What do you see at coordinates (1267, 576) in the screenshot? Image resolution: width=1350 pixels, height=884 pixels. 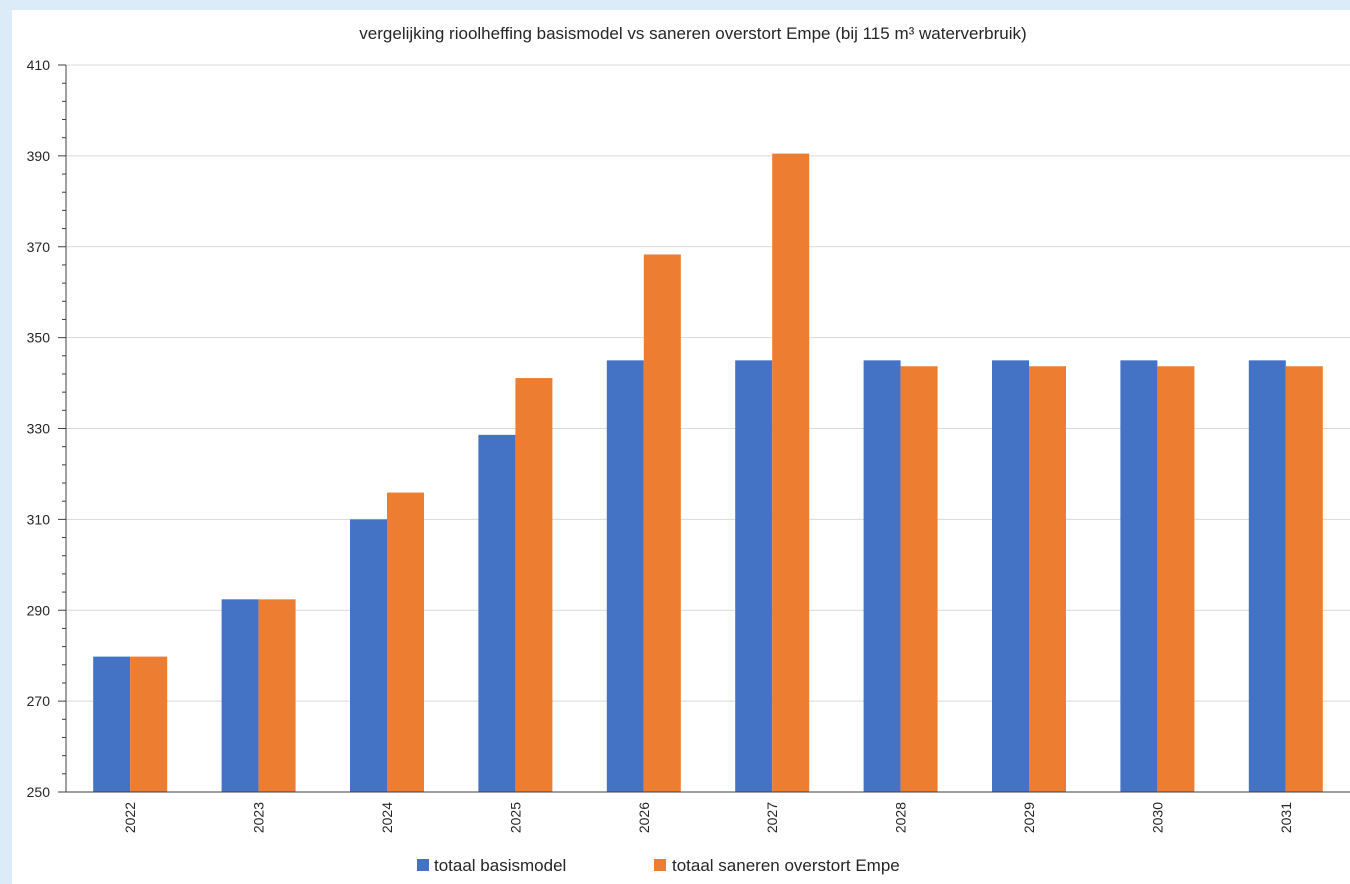 I see `bar-basismodel-2031` at bounding box center [1267, 576].